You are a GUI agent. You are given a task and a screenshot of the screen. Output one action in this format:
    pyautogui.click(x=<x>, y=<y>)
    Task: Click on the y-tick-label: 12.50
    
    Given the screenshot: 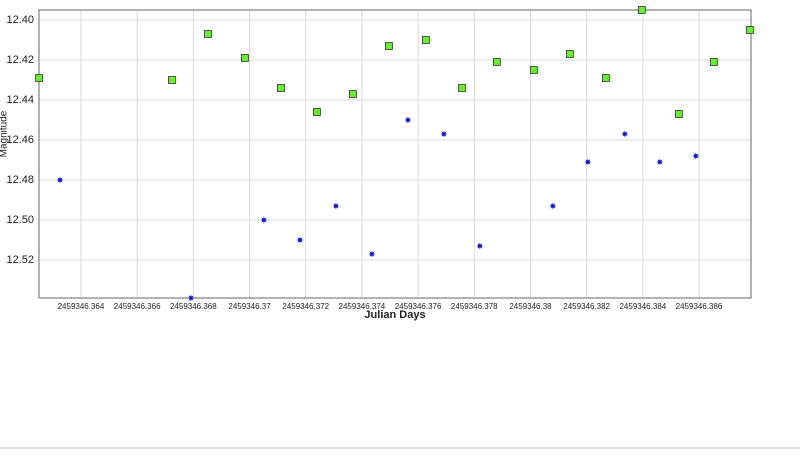 What is the action you would take?
    pyautogui.click(x=20, y=220)
    